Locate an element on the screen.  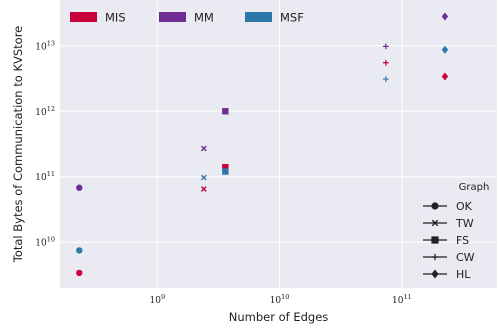
legend-label-mm: MM is located at coordinates (204, 18).